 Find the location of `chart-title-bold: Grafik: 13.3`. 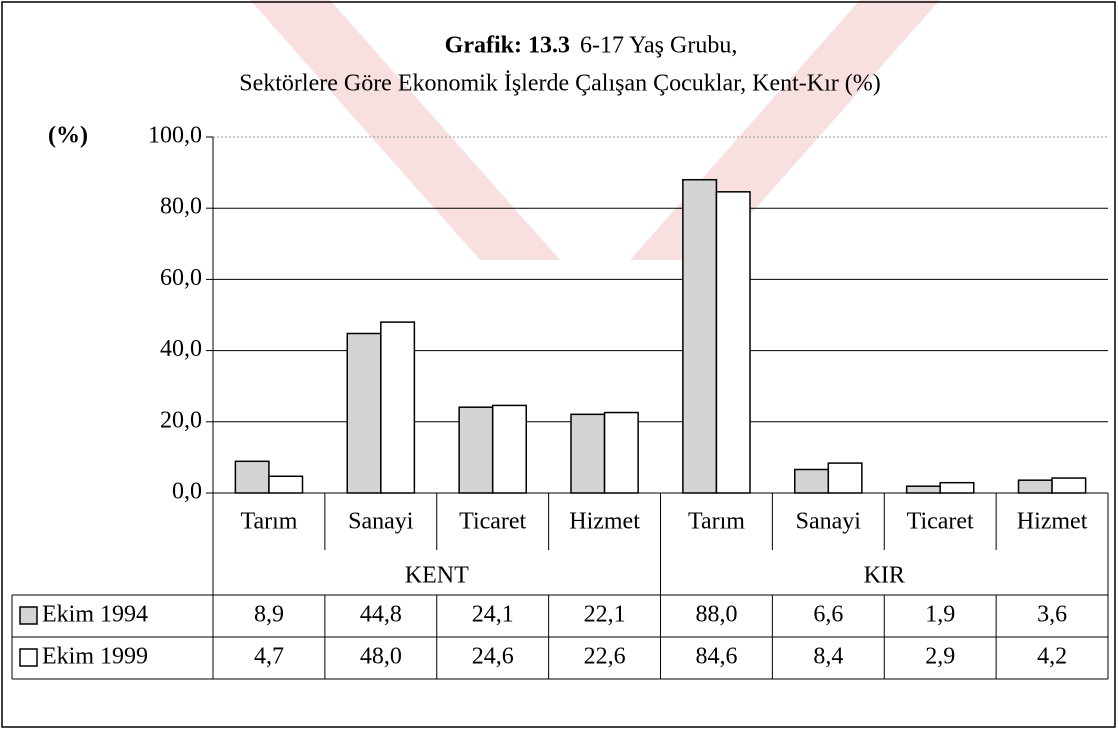

chart-title-bold: Grafik: 13.3 is located at coordinates (507, 46).